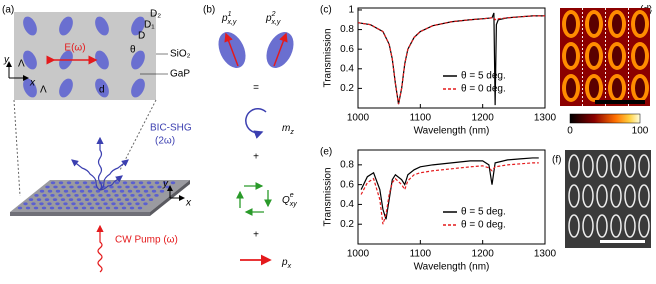 Image resolution: width=656 pixels, height=284 pixels. What do you see at coordinates (347, 68) in the screenshot?
I see `y-tick-label: 0.4` at bounding box center [347, 68].